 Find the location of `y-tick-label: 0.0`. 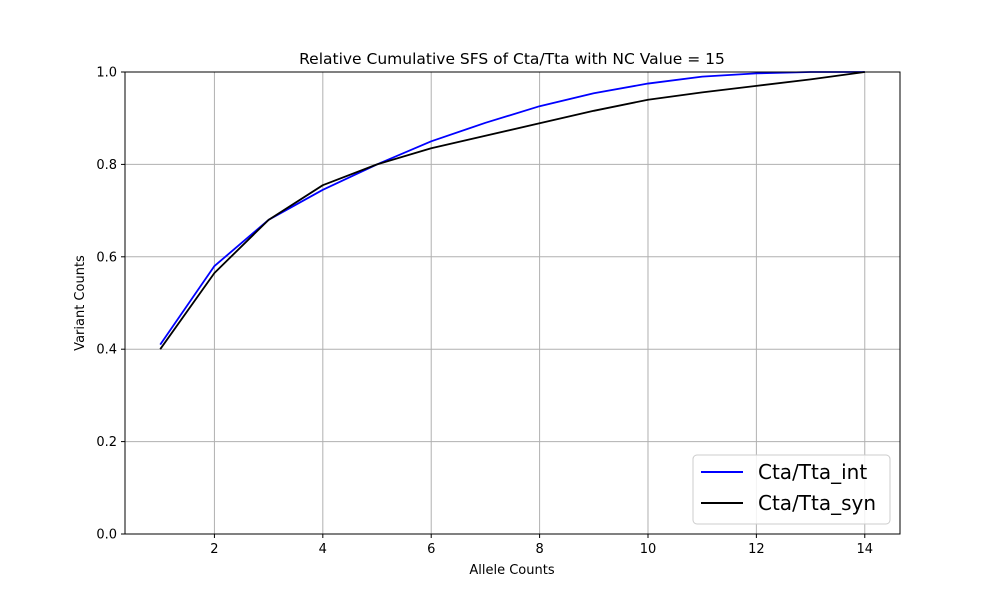

y-tick-label: 0.0 is located at coordinates (106, 535).